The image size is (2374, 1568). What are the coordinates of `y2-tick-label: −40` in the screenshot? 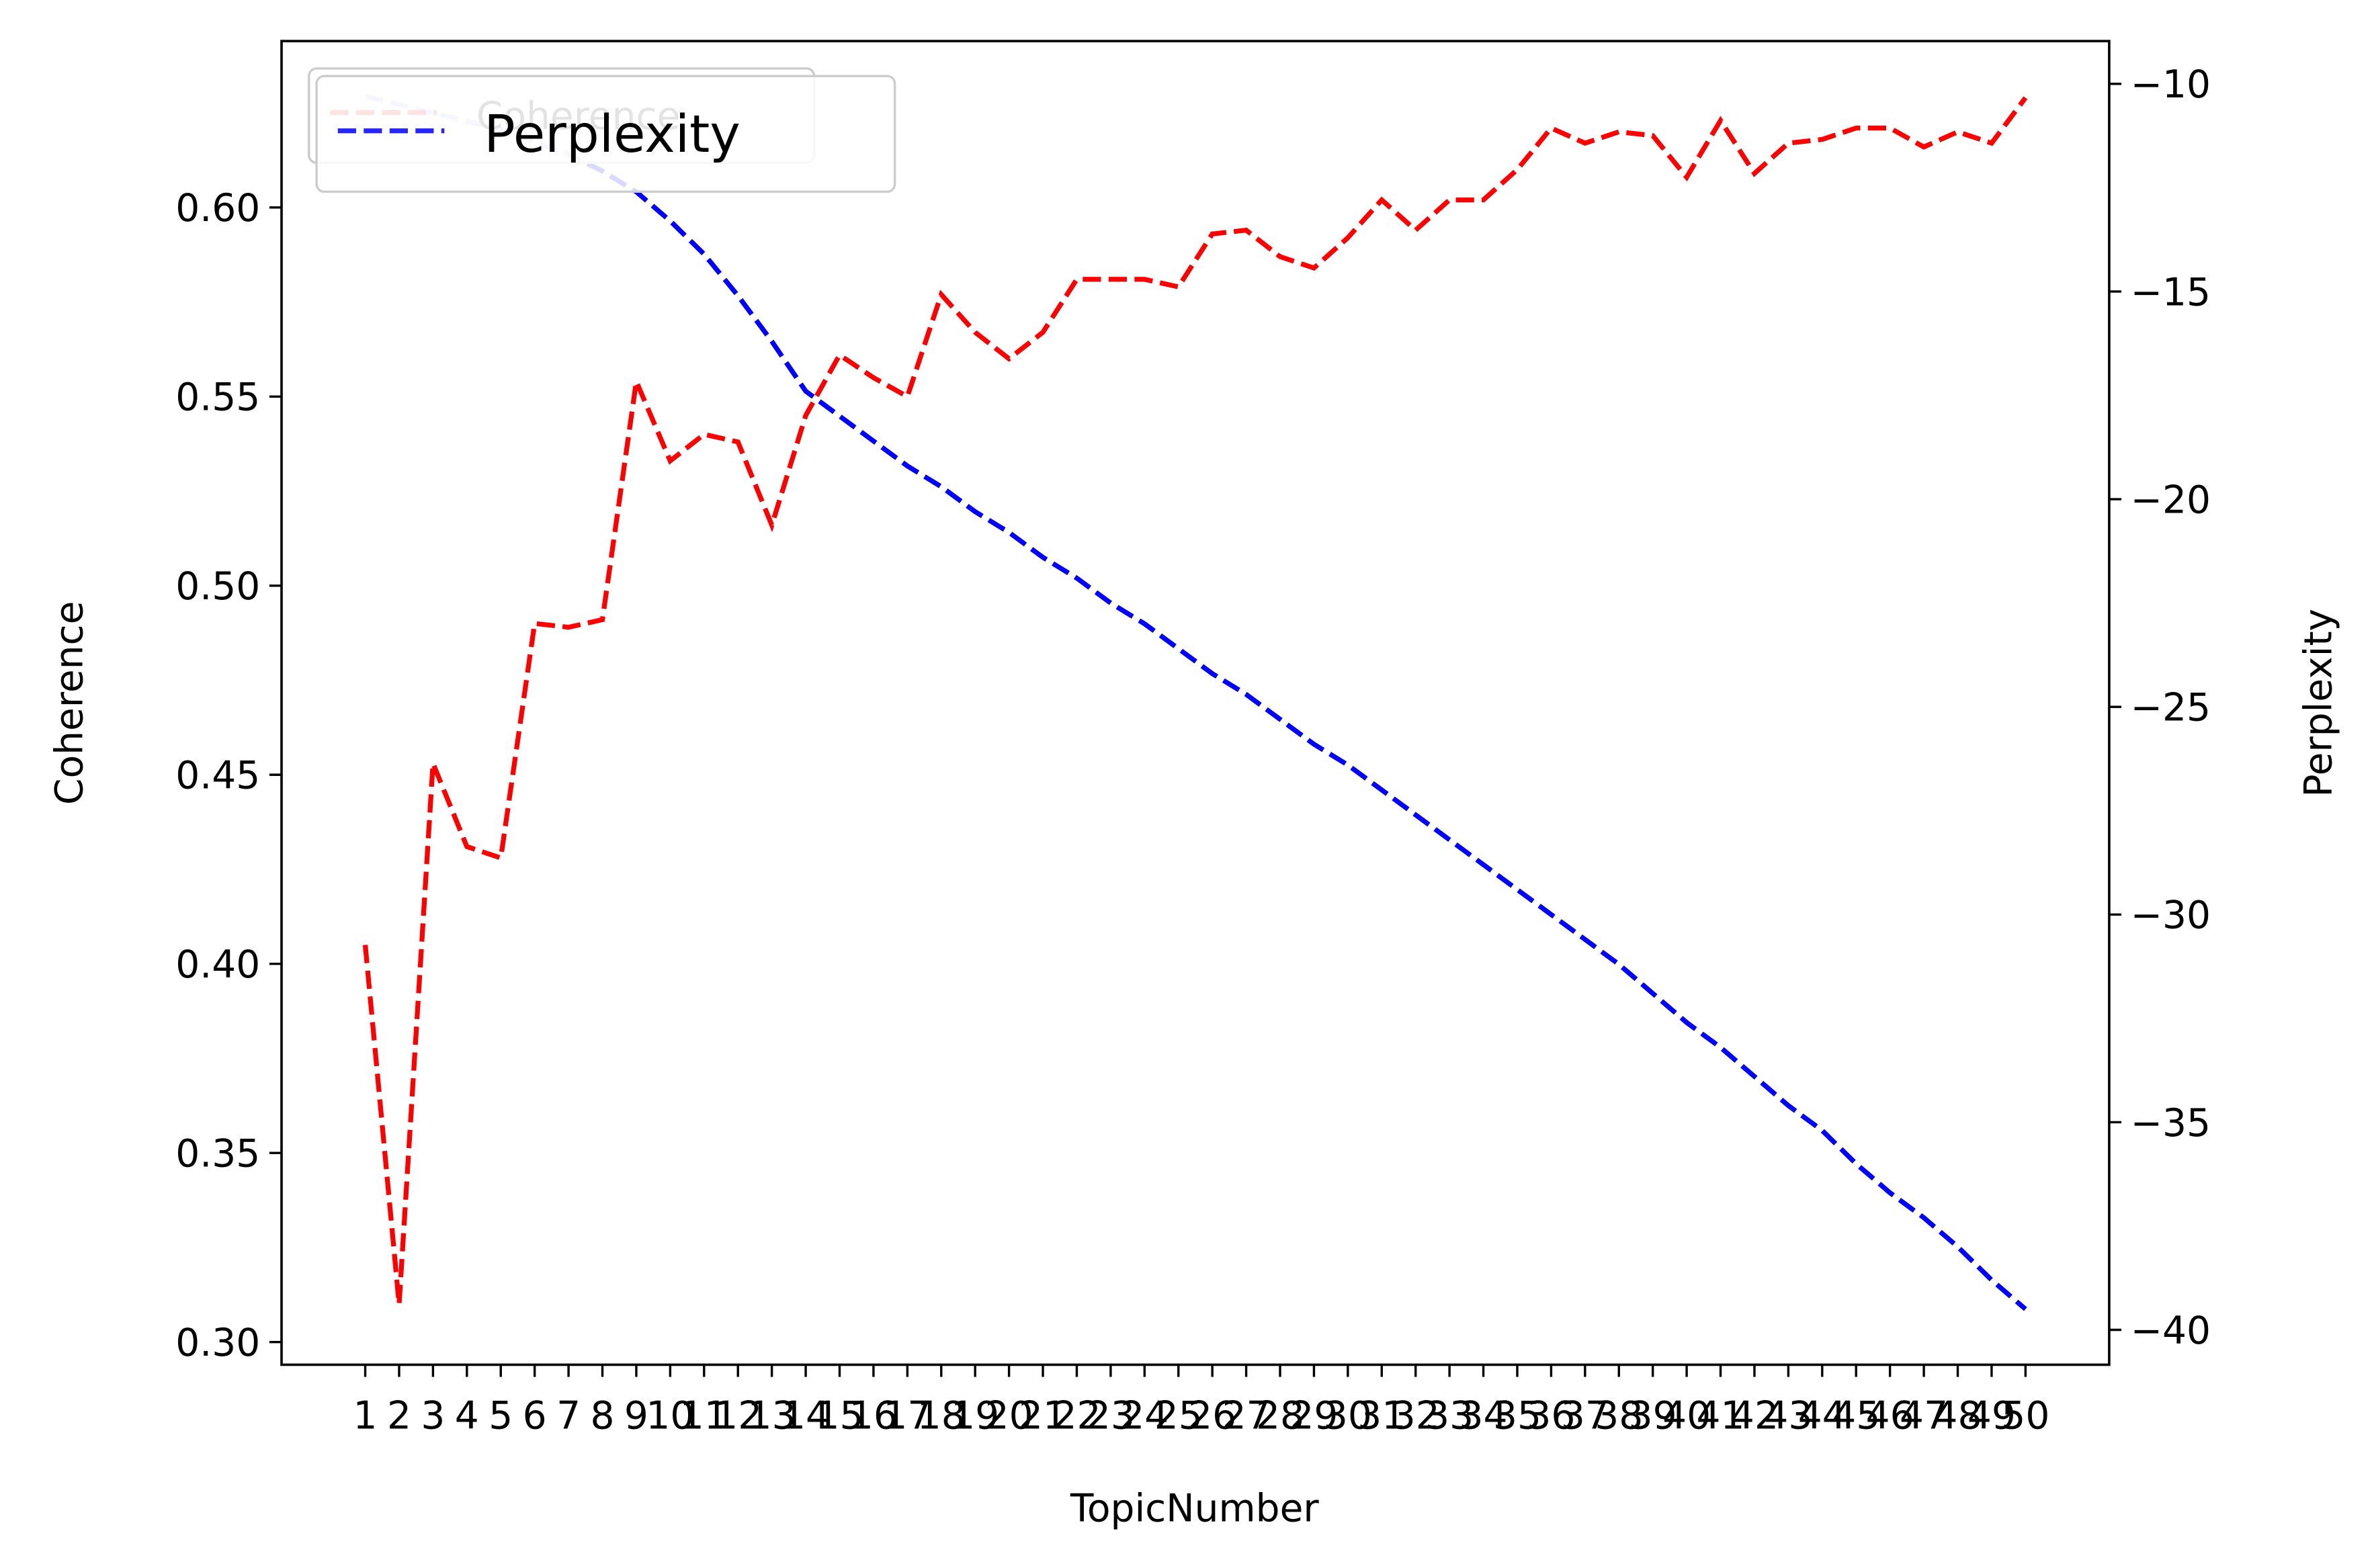 It's located at (2171, 1331).